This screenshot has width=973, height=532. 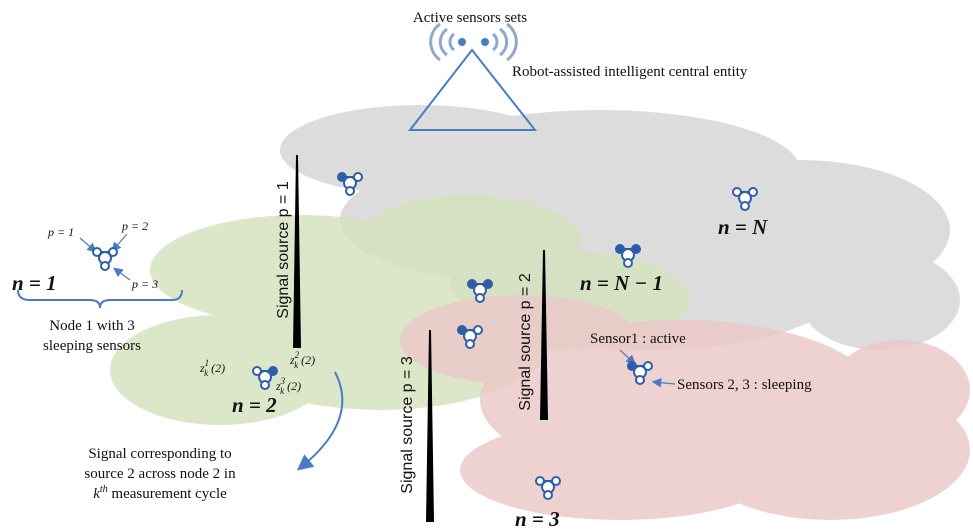 What do you see at coordinates (743, 227) in the screenshot?
I see `node-label: n = N` at bounding box center [743, 227].